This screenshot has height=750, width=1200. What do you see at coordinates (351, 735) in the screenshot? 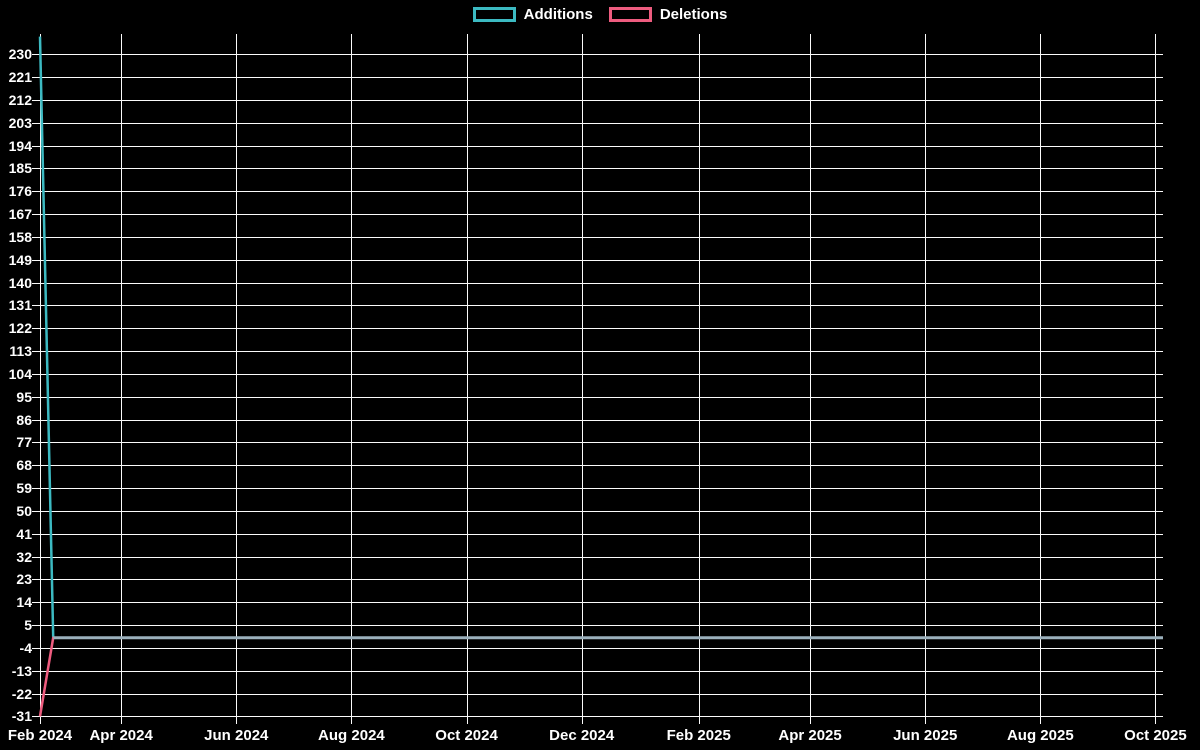
I see `x-tick-label: Aug 2024` at bounding box center [351, 735].